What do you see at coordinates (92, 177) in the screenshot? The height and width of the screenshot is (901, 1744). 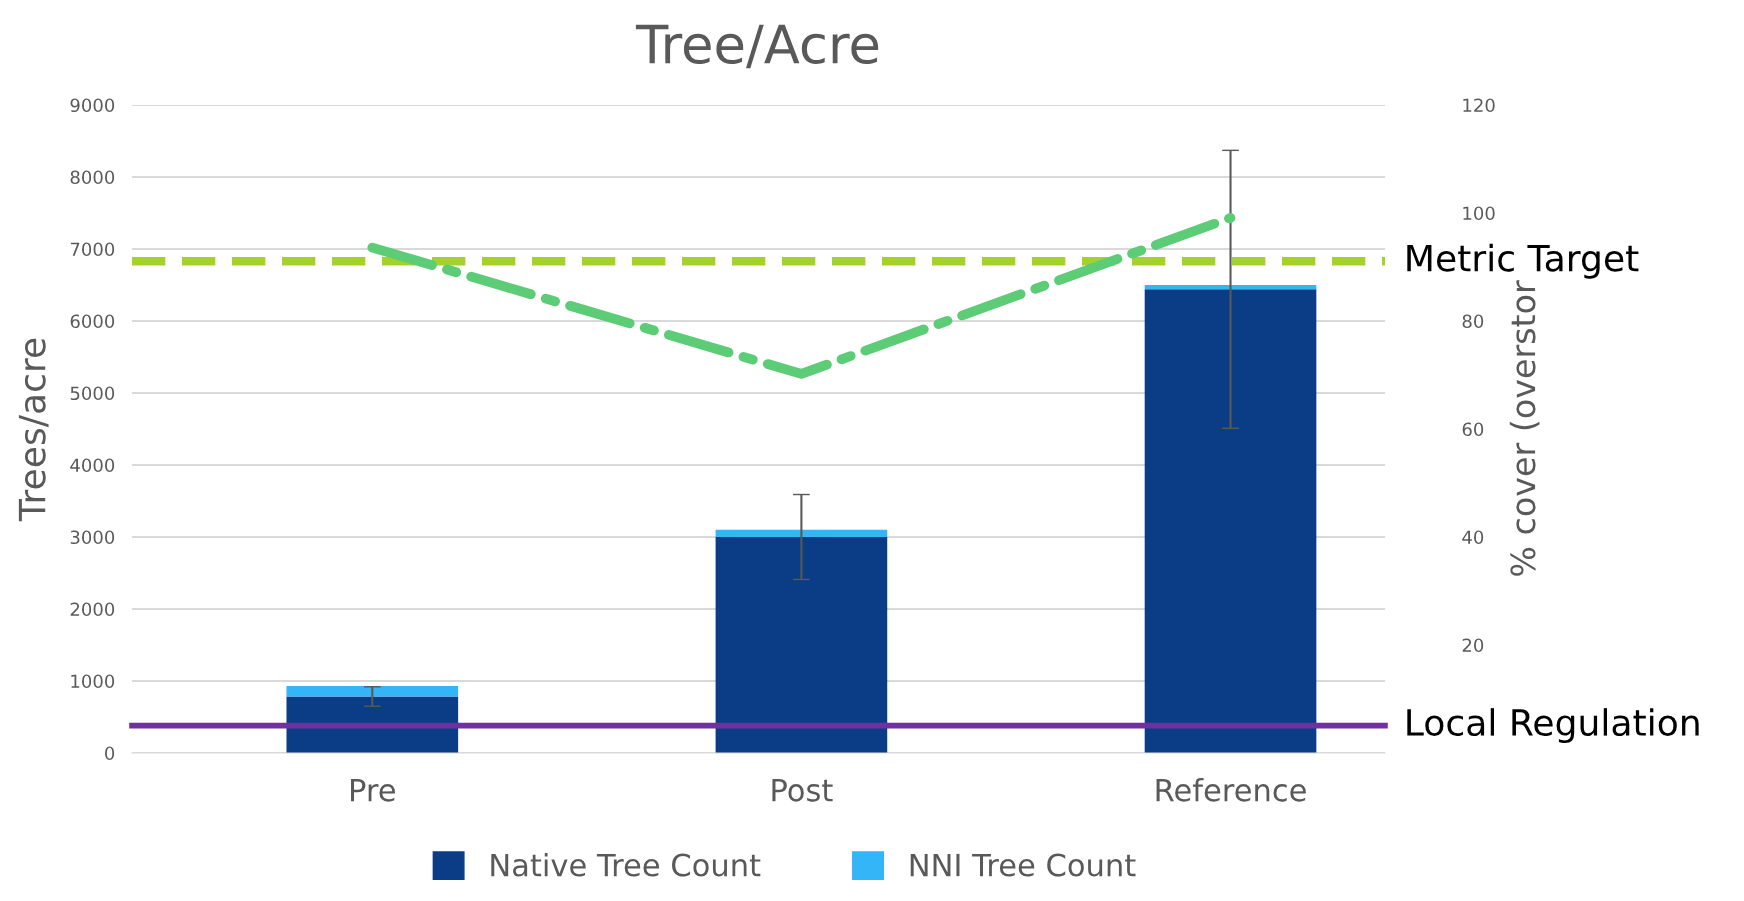 I see `y-tick-label: 8000` at bounding box center [92, 177].